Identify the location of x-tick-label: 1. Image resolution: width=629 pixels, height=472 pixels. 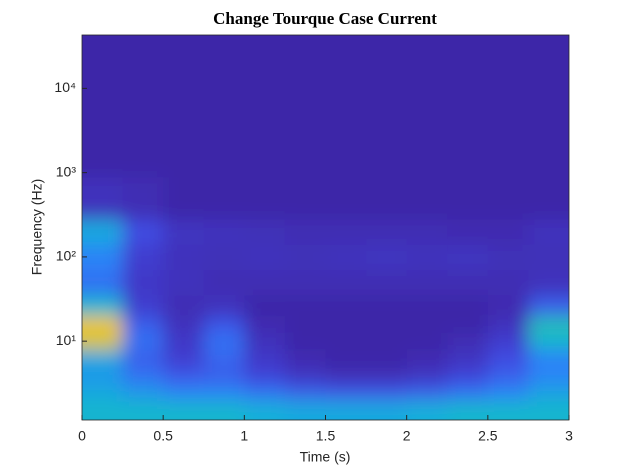
(244, 436).